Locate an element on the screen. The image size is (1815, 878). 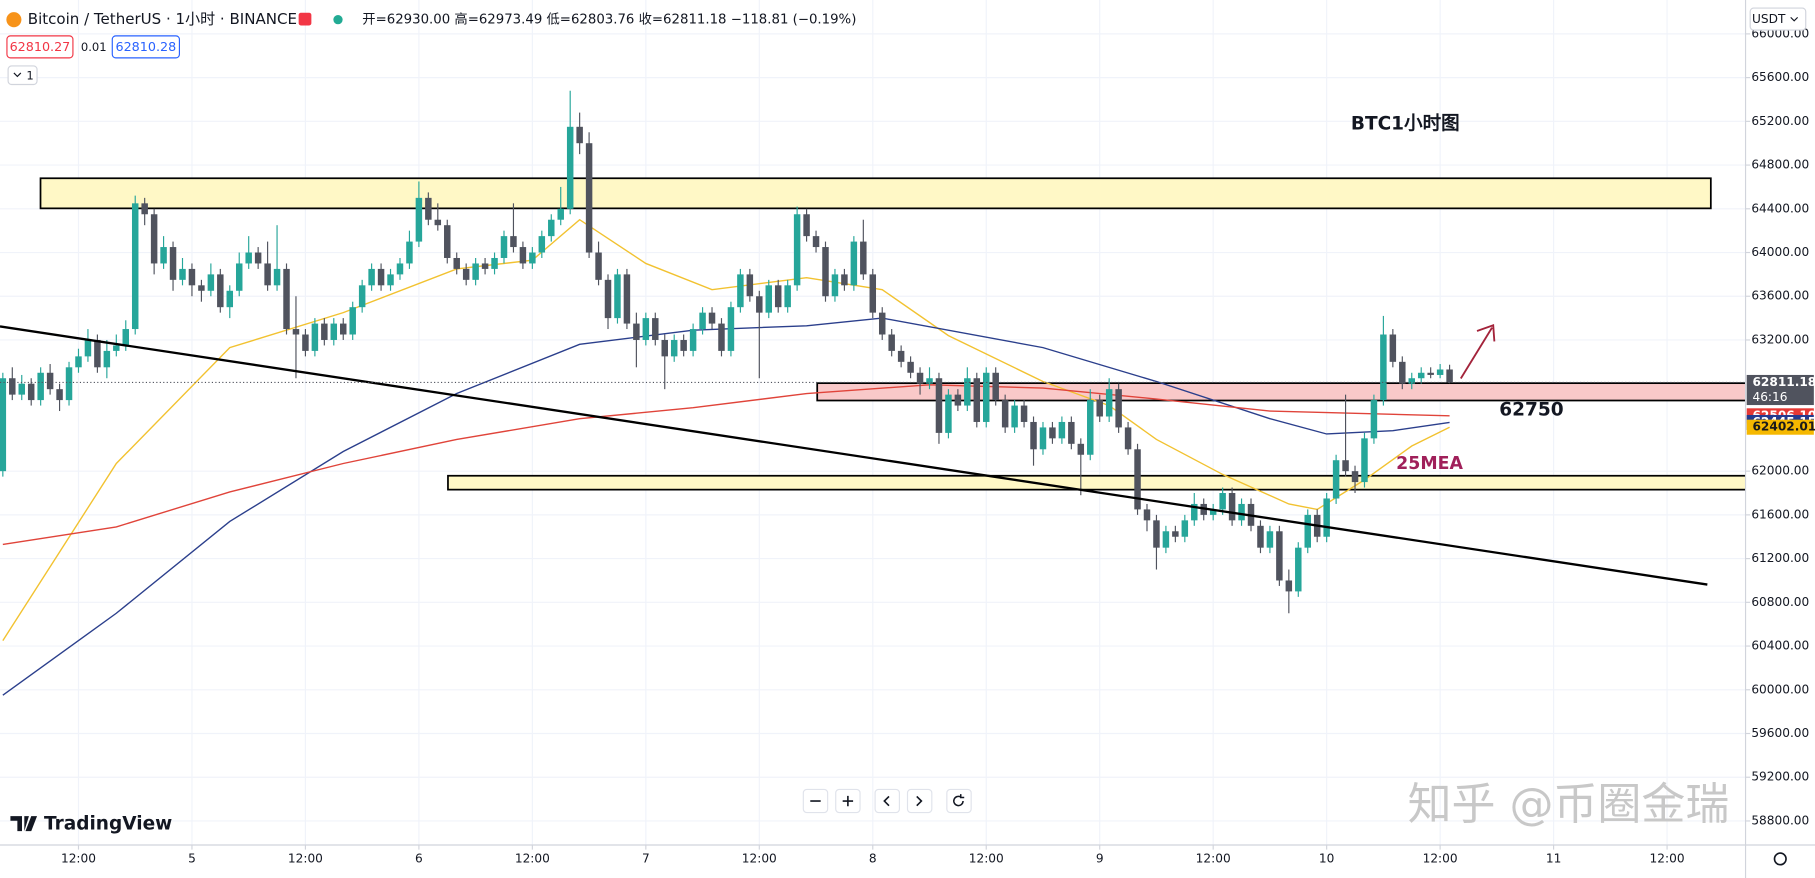
market-status is located at coordinates (338, 20).